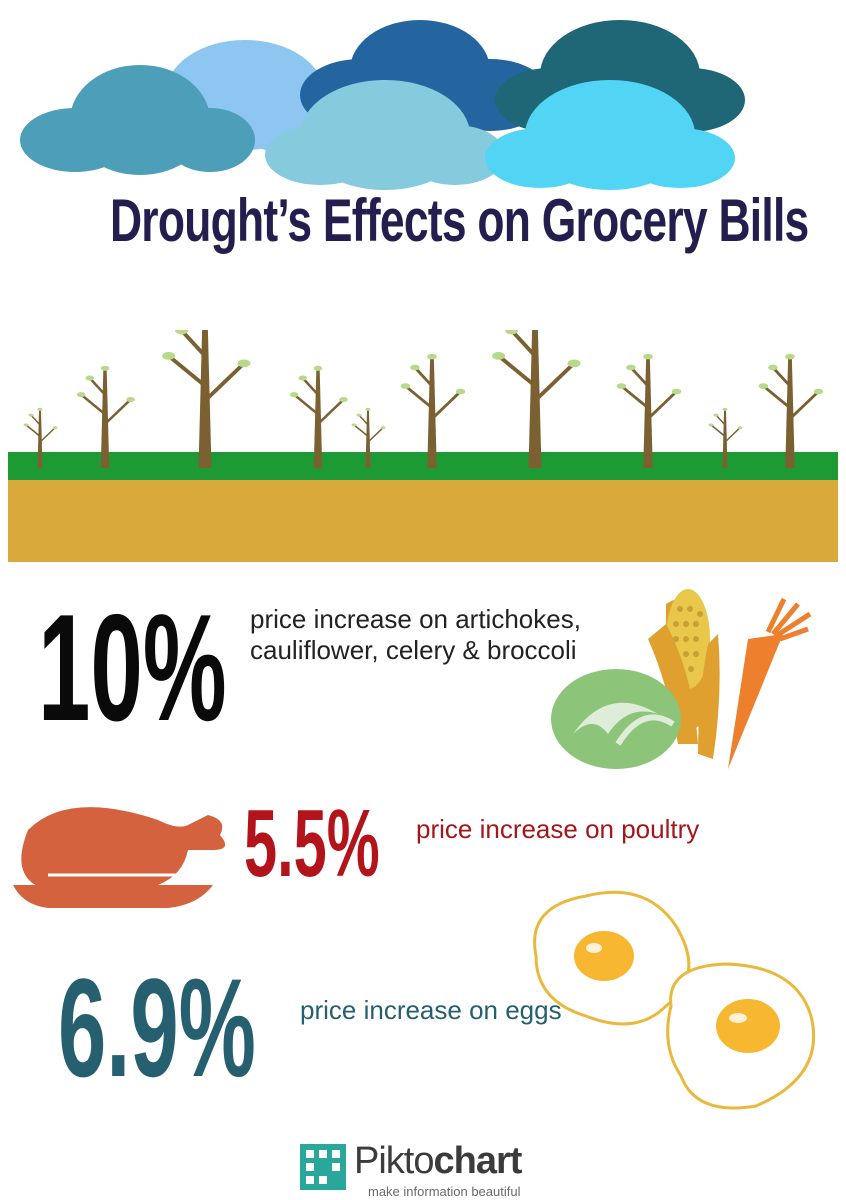  Describe the element at coordinates (312, 843) in the screenshot. I see `stat-value-poultry: 5.5%` at that location.